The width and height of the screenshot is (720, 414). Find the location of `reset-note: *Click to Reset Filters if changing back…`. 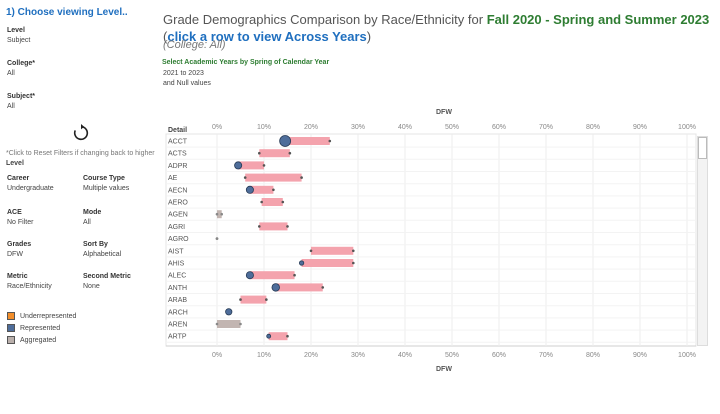

reset-note: *Click to Reset Filters if changing back… is located at coordinates (81, 159).